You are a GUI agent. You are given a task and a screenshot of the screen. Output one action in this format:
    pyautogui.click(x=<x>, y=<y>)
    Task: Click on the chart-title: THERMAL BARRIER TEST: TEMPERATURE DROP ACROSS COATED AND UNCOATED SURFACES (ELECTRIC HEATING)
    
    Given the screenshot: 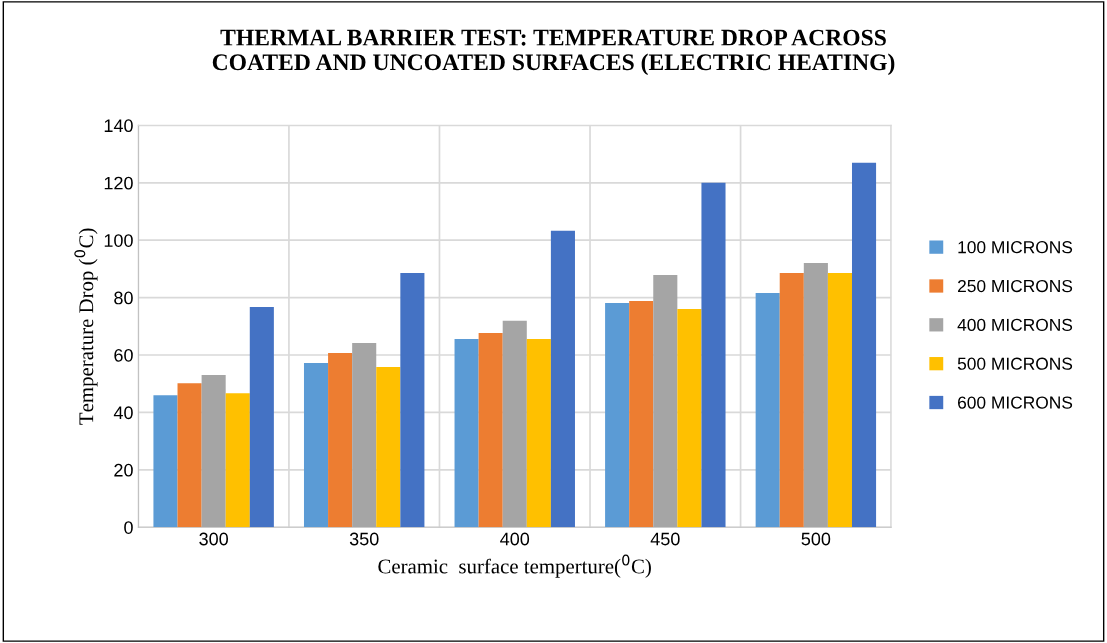 What is the action you would take?
    pyautogui.click(x=553, y=52)
    